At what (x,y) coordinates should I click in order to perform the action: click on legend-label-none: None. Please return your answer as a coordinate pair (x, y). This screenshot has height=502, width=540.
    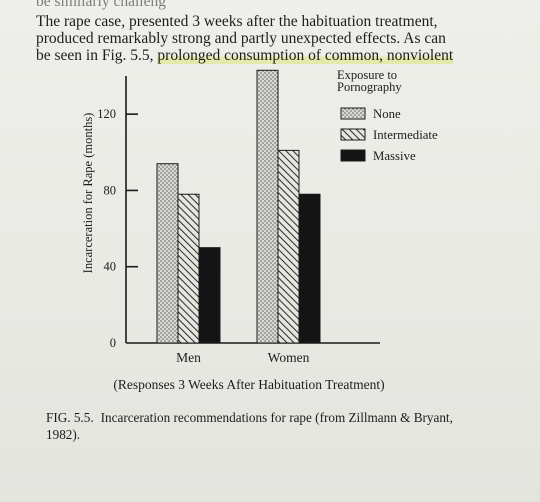
    Looking at the image, I should click on (387, 114).